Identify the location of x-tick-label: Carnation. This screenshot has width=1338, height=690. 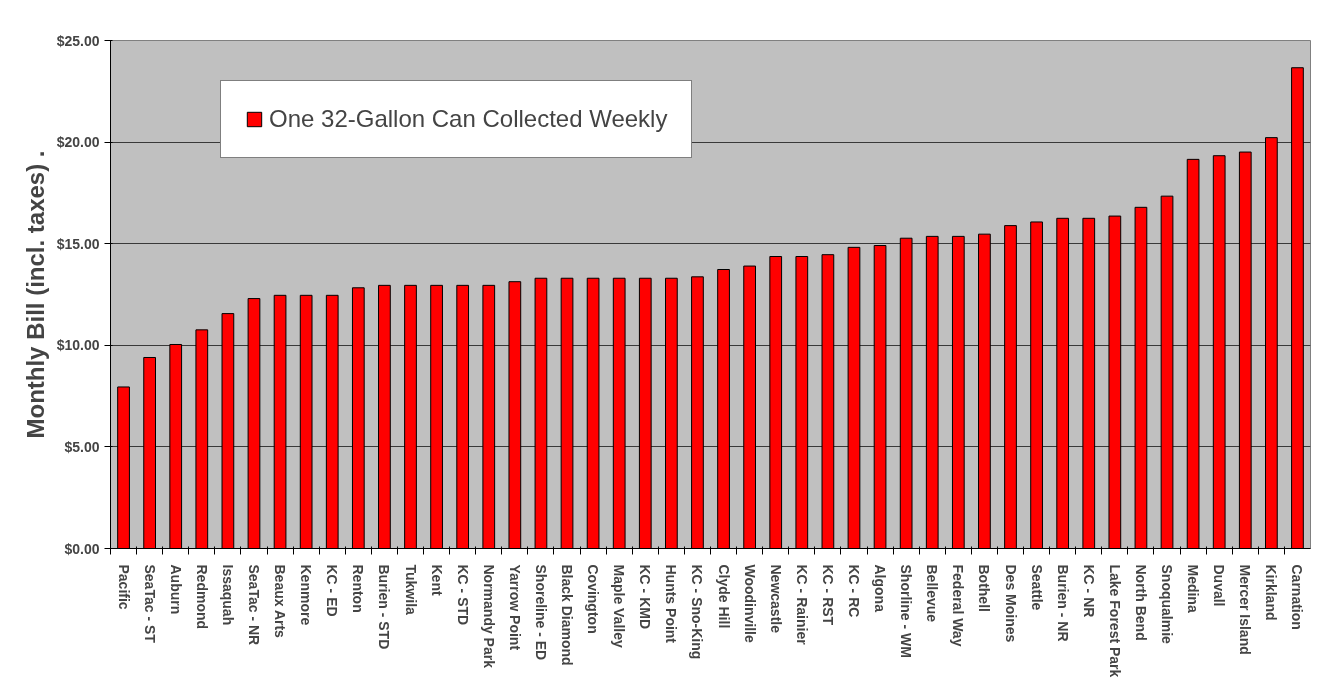
(1297, 597).